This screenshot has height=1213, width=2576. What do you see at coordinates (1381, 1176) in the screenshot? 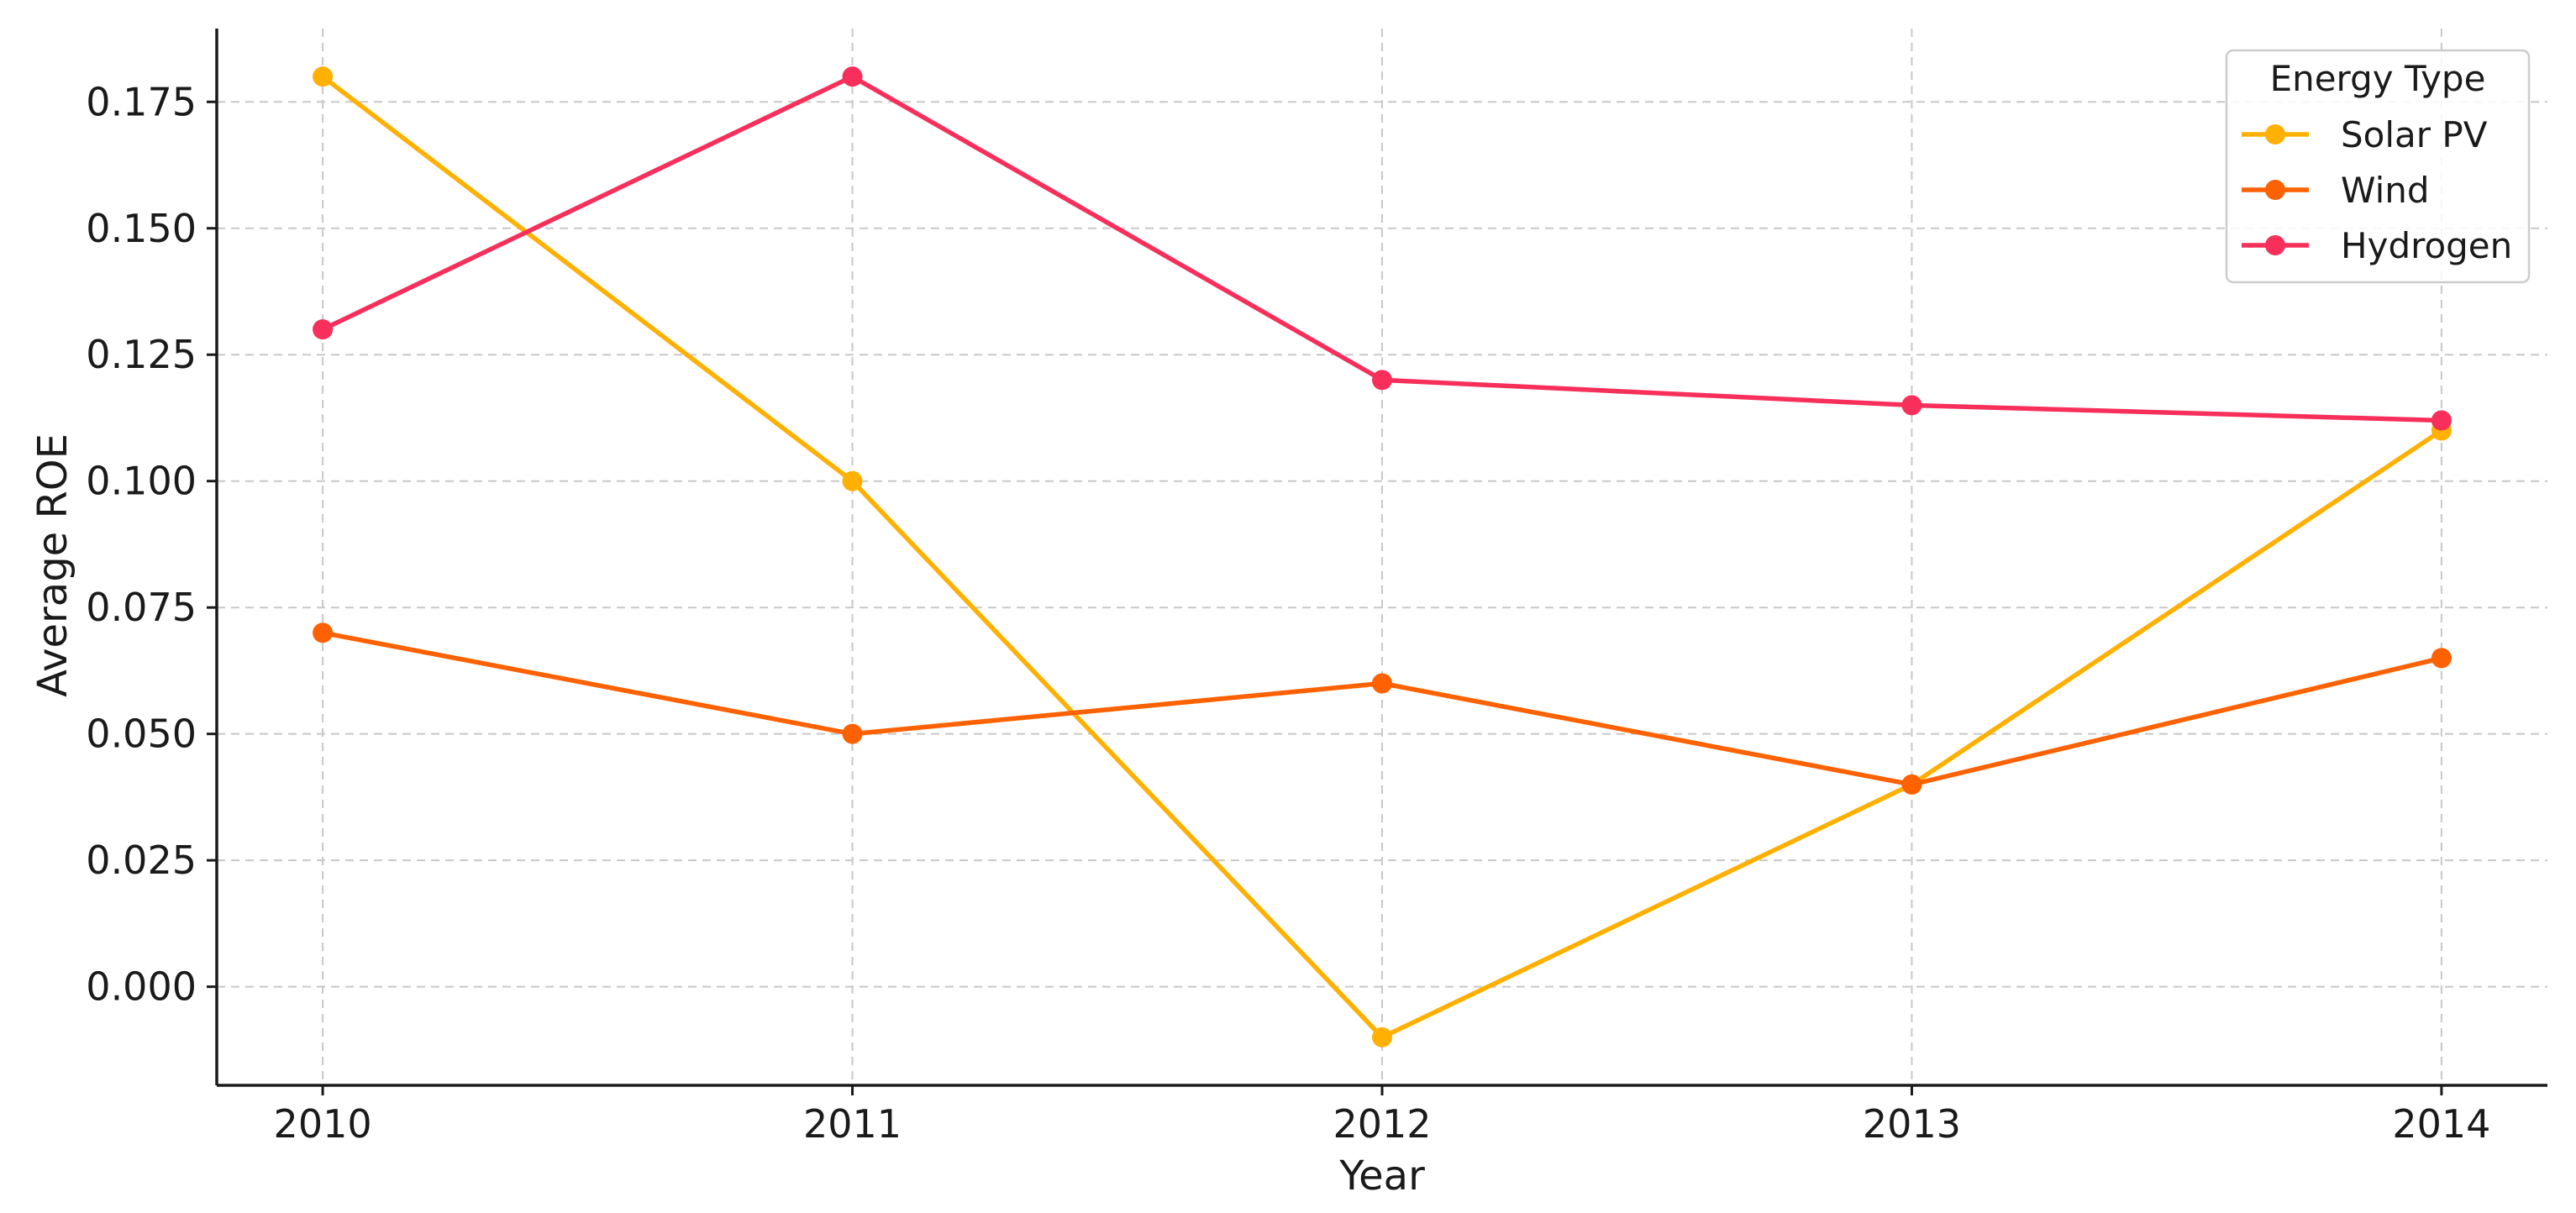
I see `x-axis-title: Year` at bounding box center [1381, 1176].